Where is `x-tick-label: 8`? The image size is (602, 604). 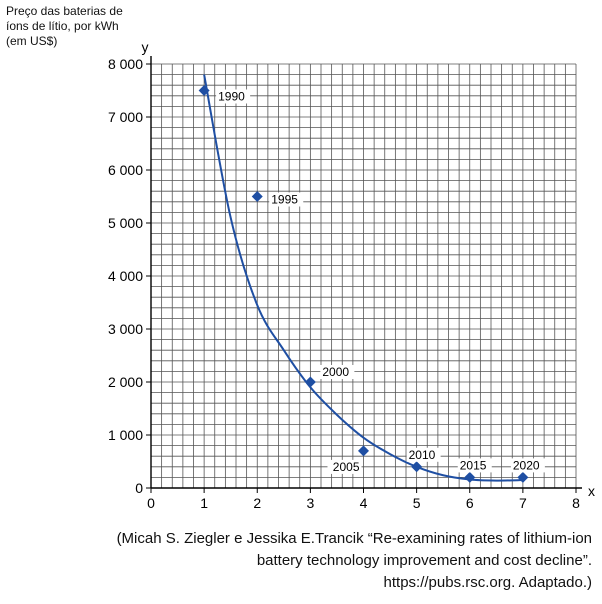
x-tick-label: 8 is located at coordinates (576, 503).